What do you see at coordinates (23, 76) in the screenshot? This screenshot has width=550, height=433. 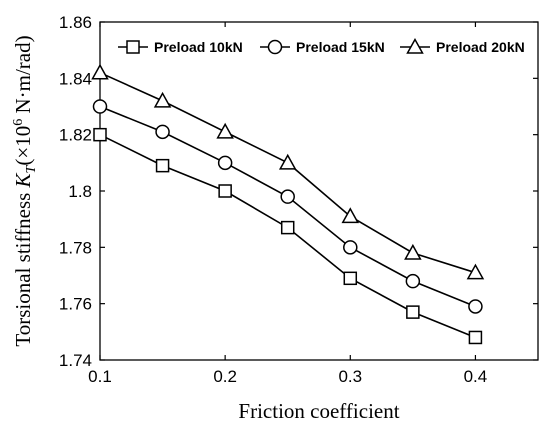 I see `y-axis-title-unit-close: N·m/rad)` at bounding box center [23, 76].